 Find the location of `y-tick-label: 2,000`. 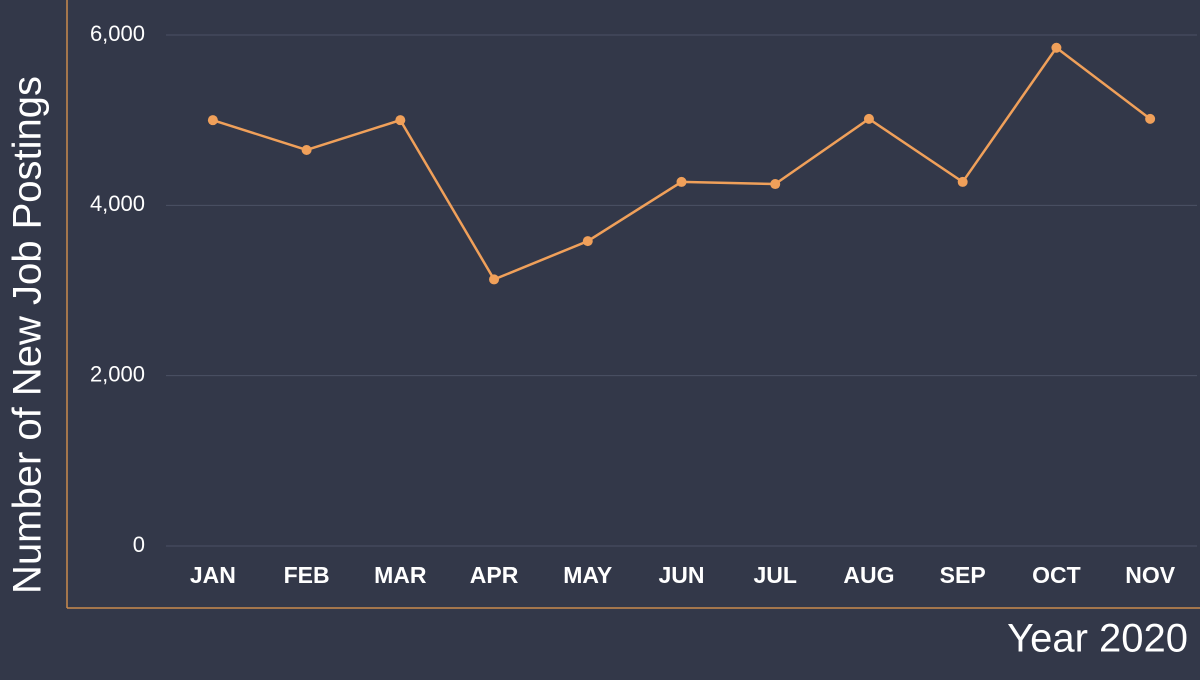

y-tick-label: 2,000 is located at coordinates (117, 373).